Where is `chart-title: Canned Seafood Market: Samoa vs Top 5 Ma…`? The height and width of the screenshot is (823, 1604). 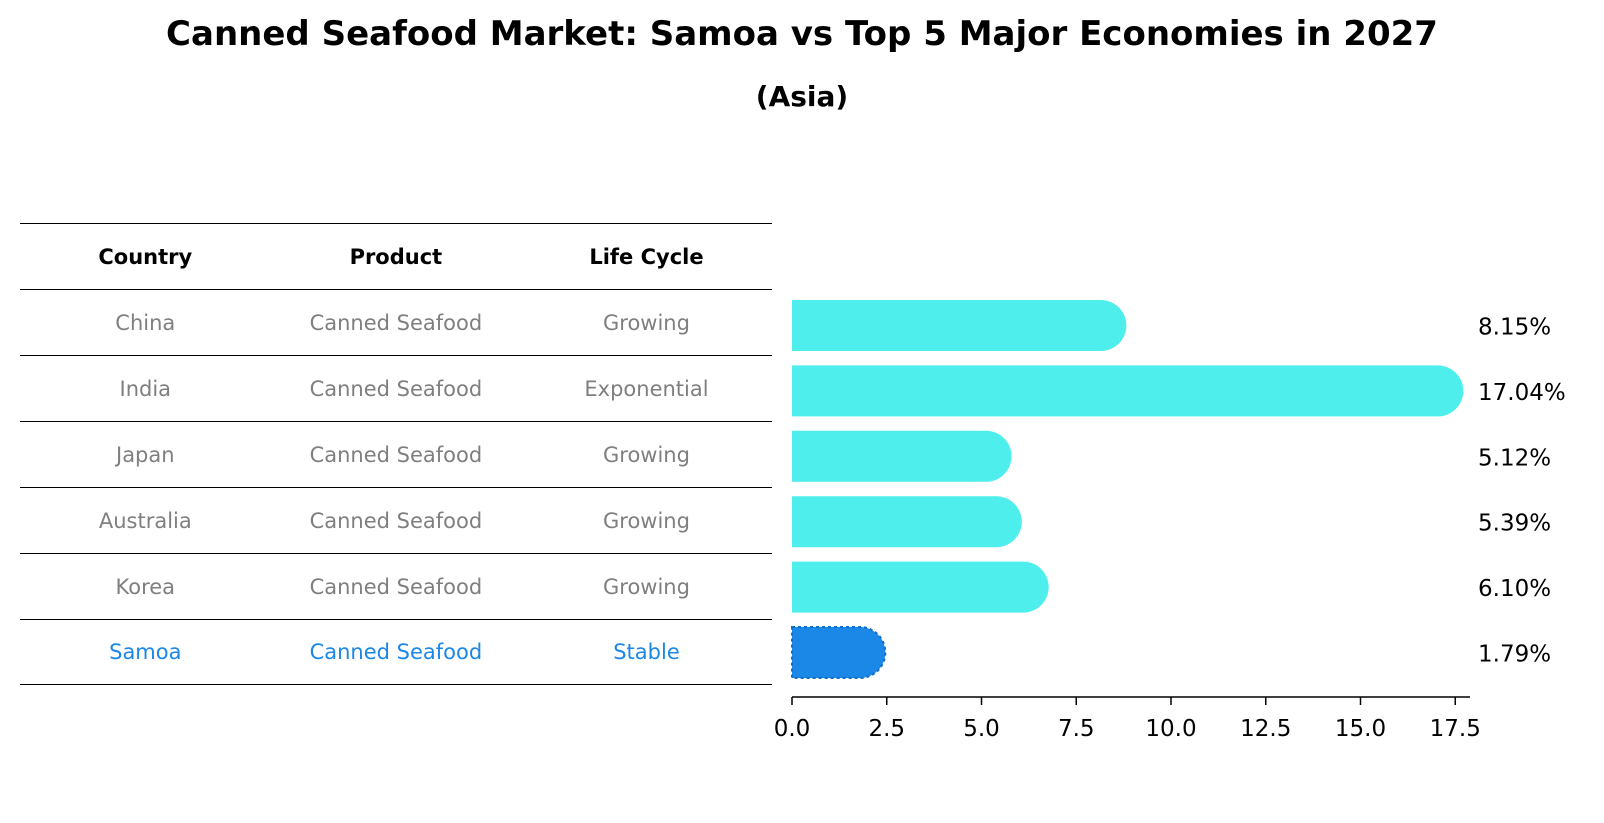
chart-title: Canned Seafood Market: Samoa vs Top 5 Ma… is located at coordinates (802, 34).